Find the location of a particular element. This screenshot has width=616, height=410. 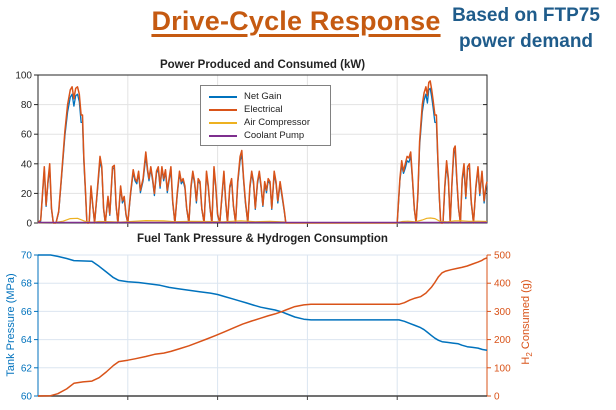

legend-item-air-compressor: Air Compressor is located at coordinates (266, 122).